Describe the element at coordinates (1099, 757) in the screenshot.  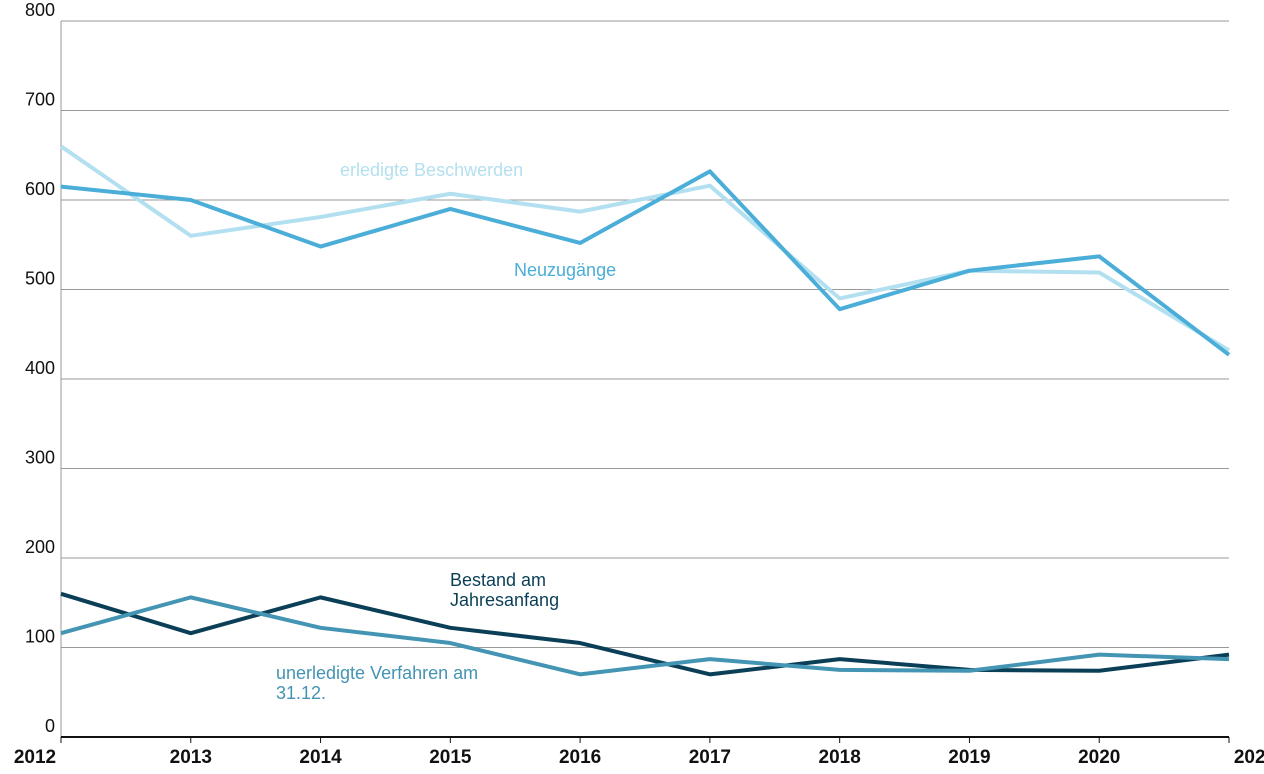
I see `x-tick-label: 2020` at that location.